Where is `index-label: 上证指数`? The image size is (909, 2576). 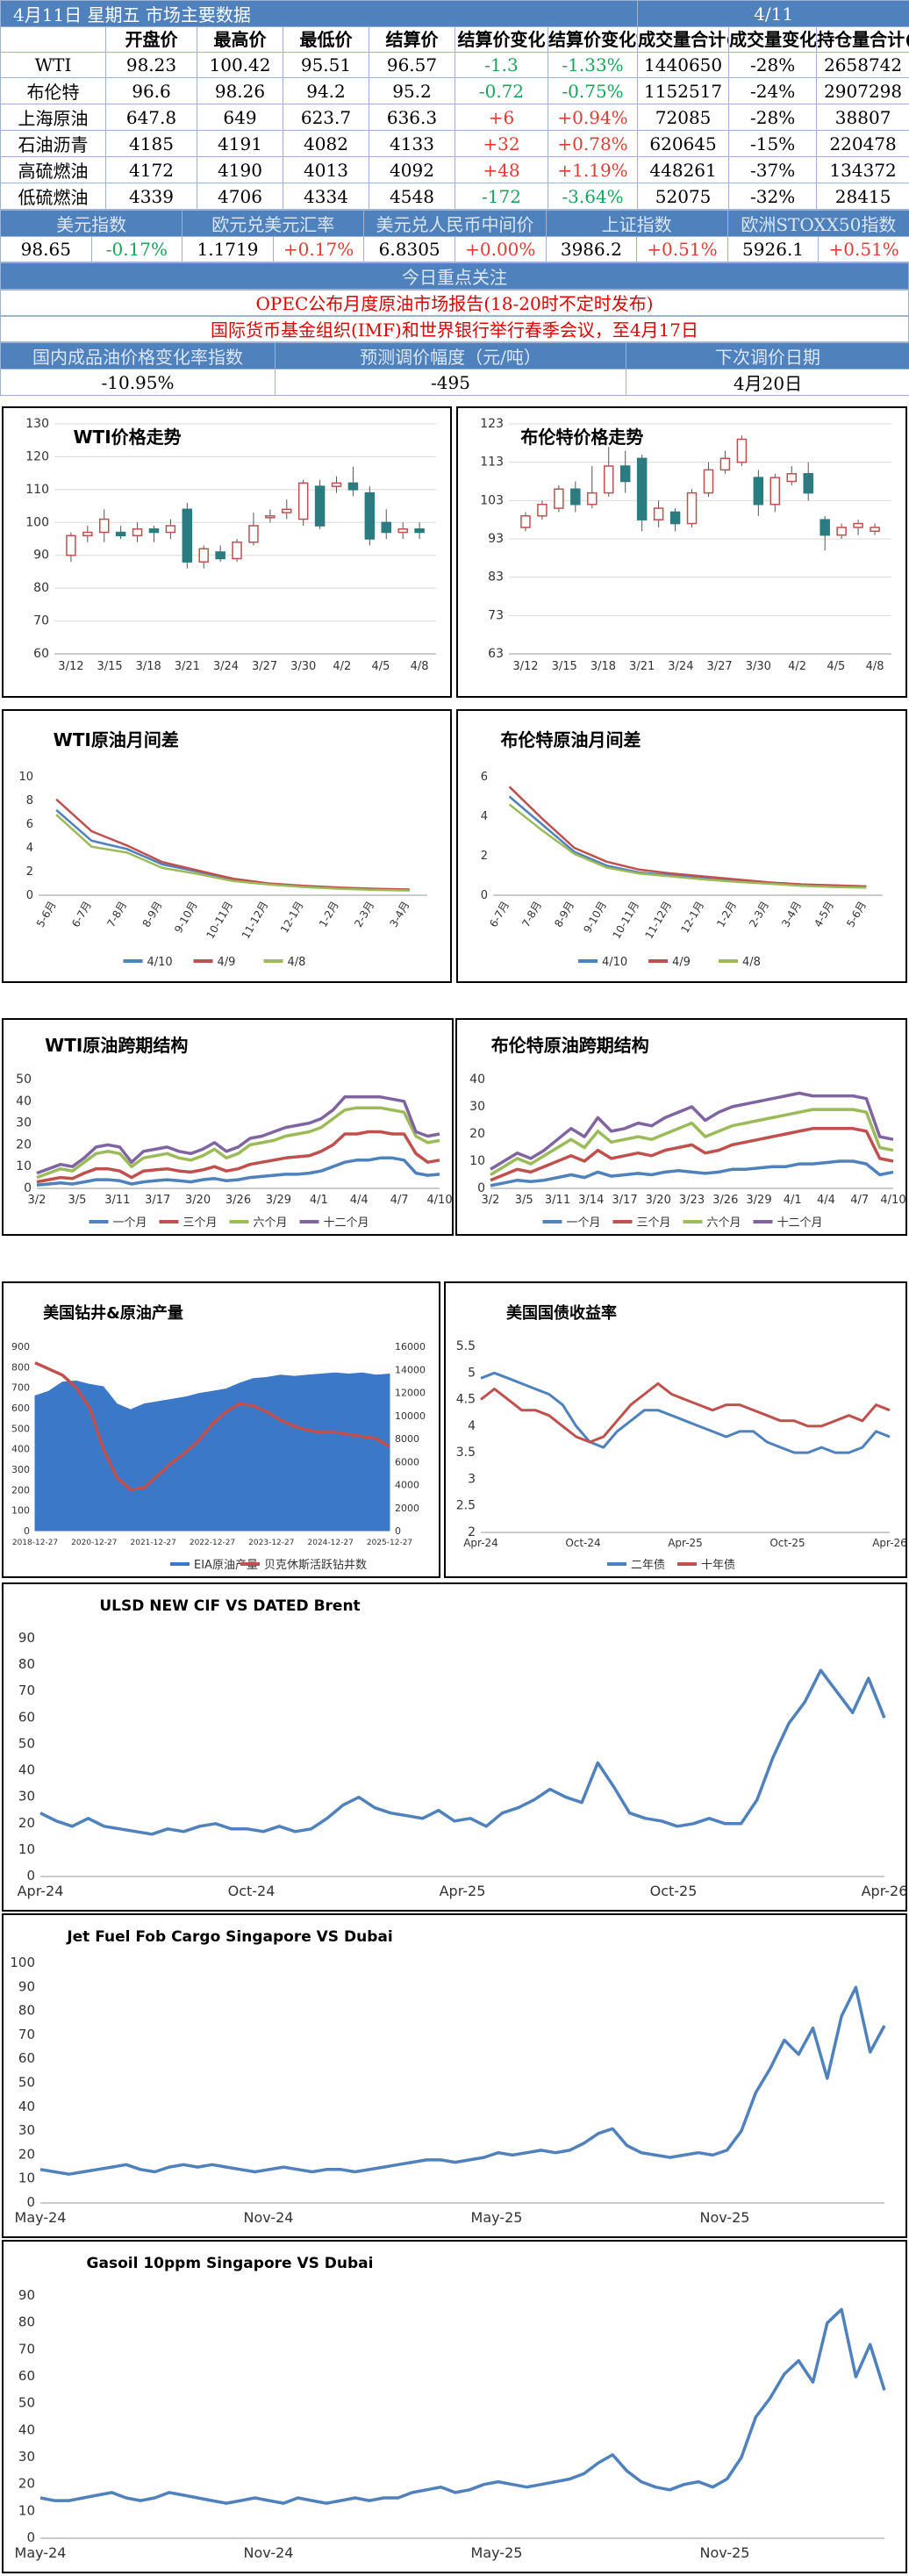
index-label: 上证指数 is located at coordinates (636, 224).